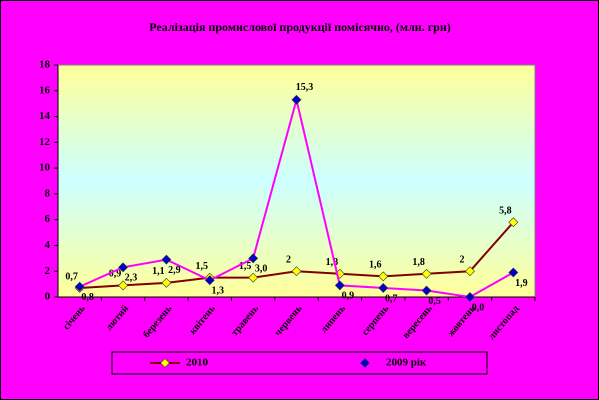  Describe the element at coordinates (261, 269) in the screenshot. I see `data-label: 3,0` at that location.